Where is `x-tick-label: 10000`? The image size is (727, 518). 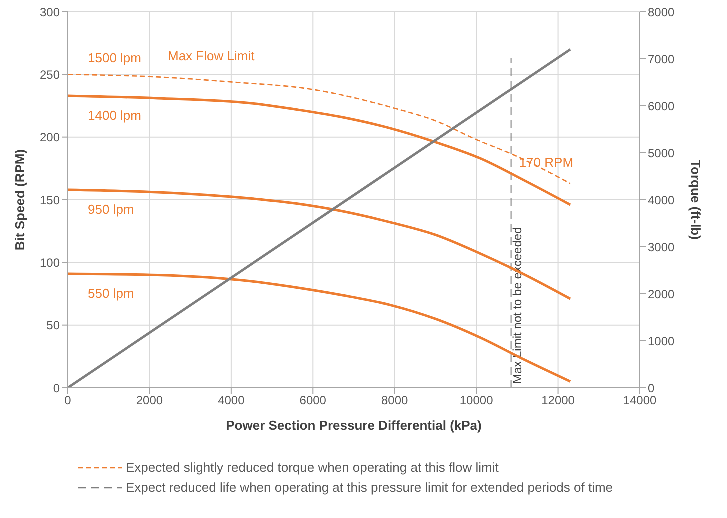
x-tick-label: 10000 is located at coordinates (477, 401).